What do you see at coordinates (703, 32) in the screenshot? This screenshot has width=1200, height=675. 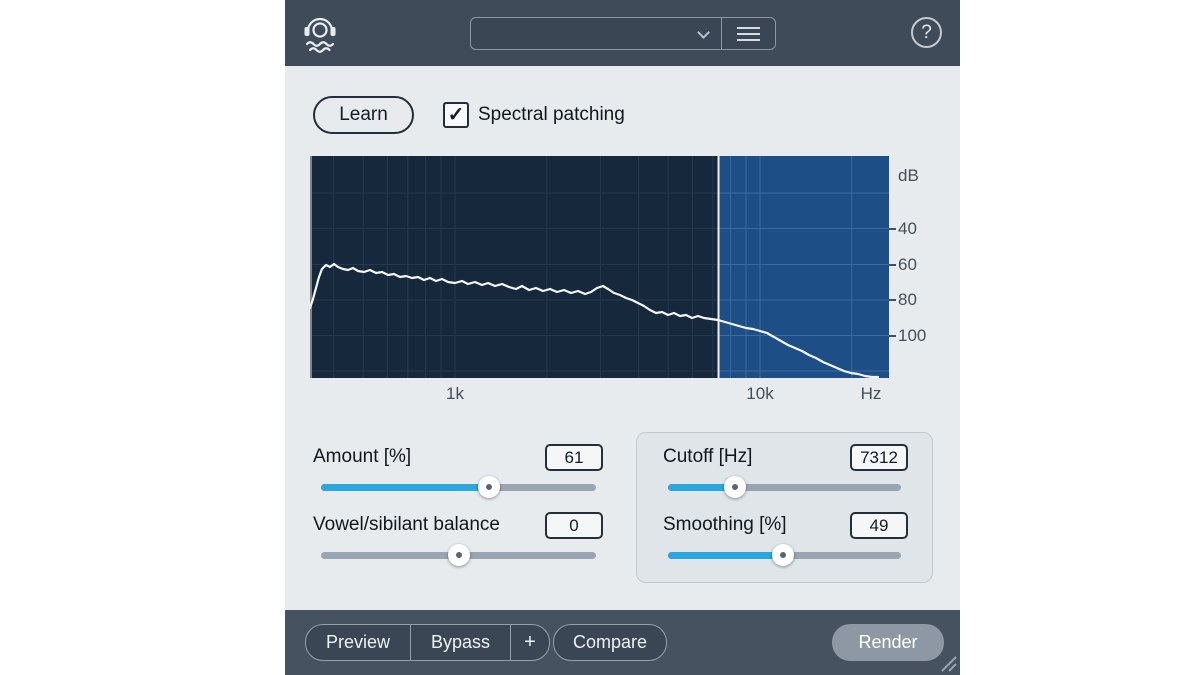 I see `chevron-down-icon` at bounding box center [703, 32].